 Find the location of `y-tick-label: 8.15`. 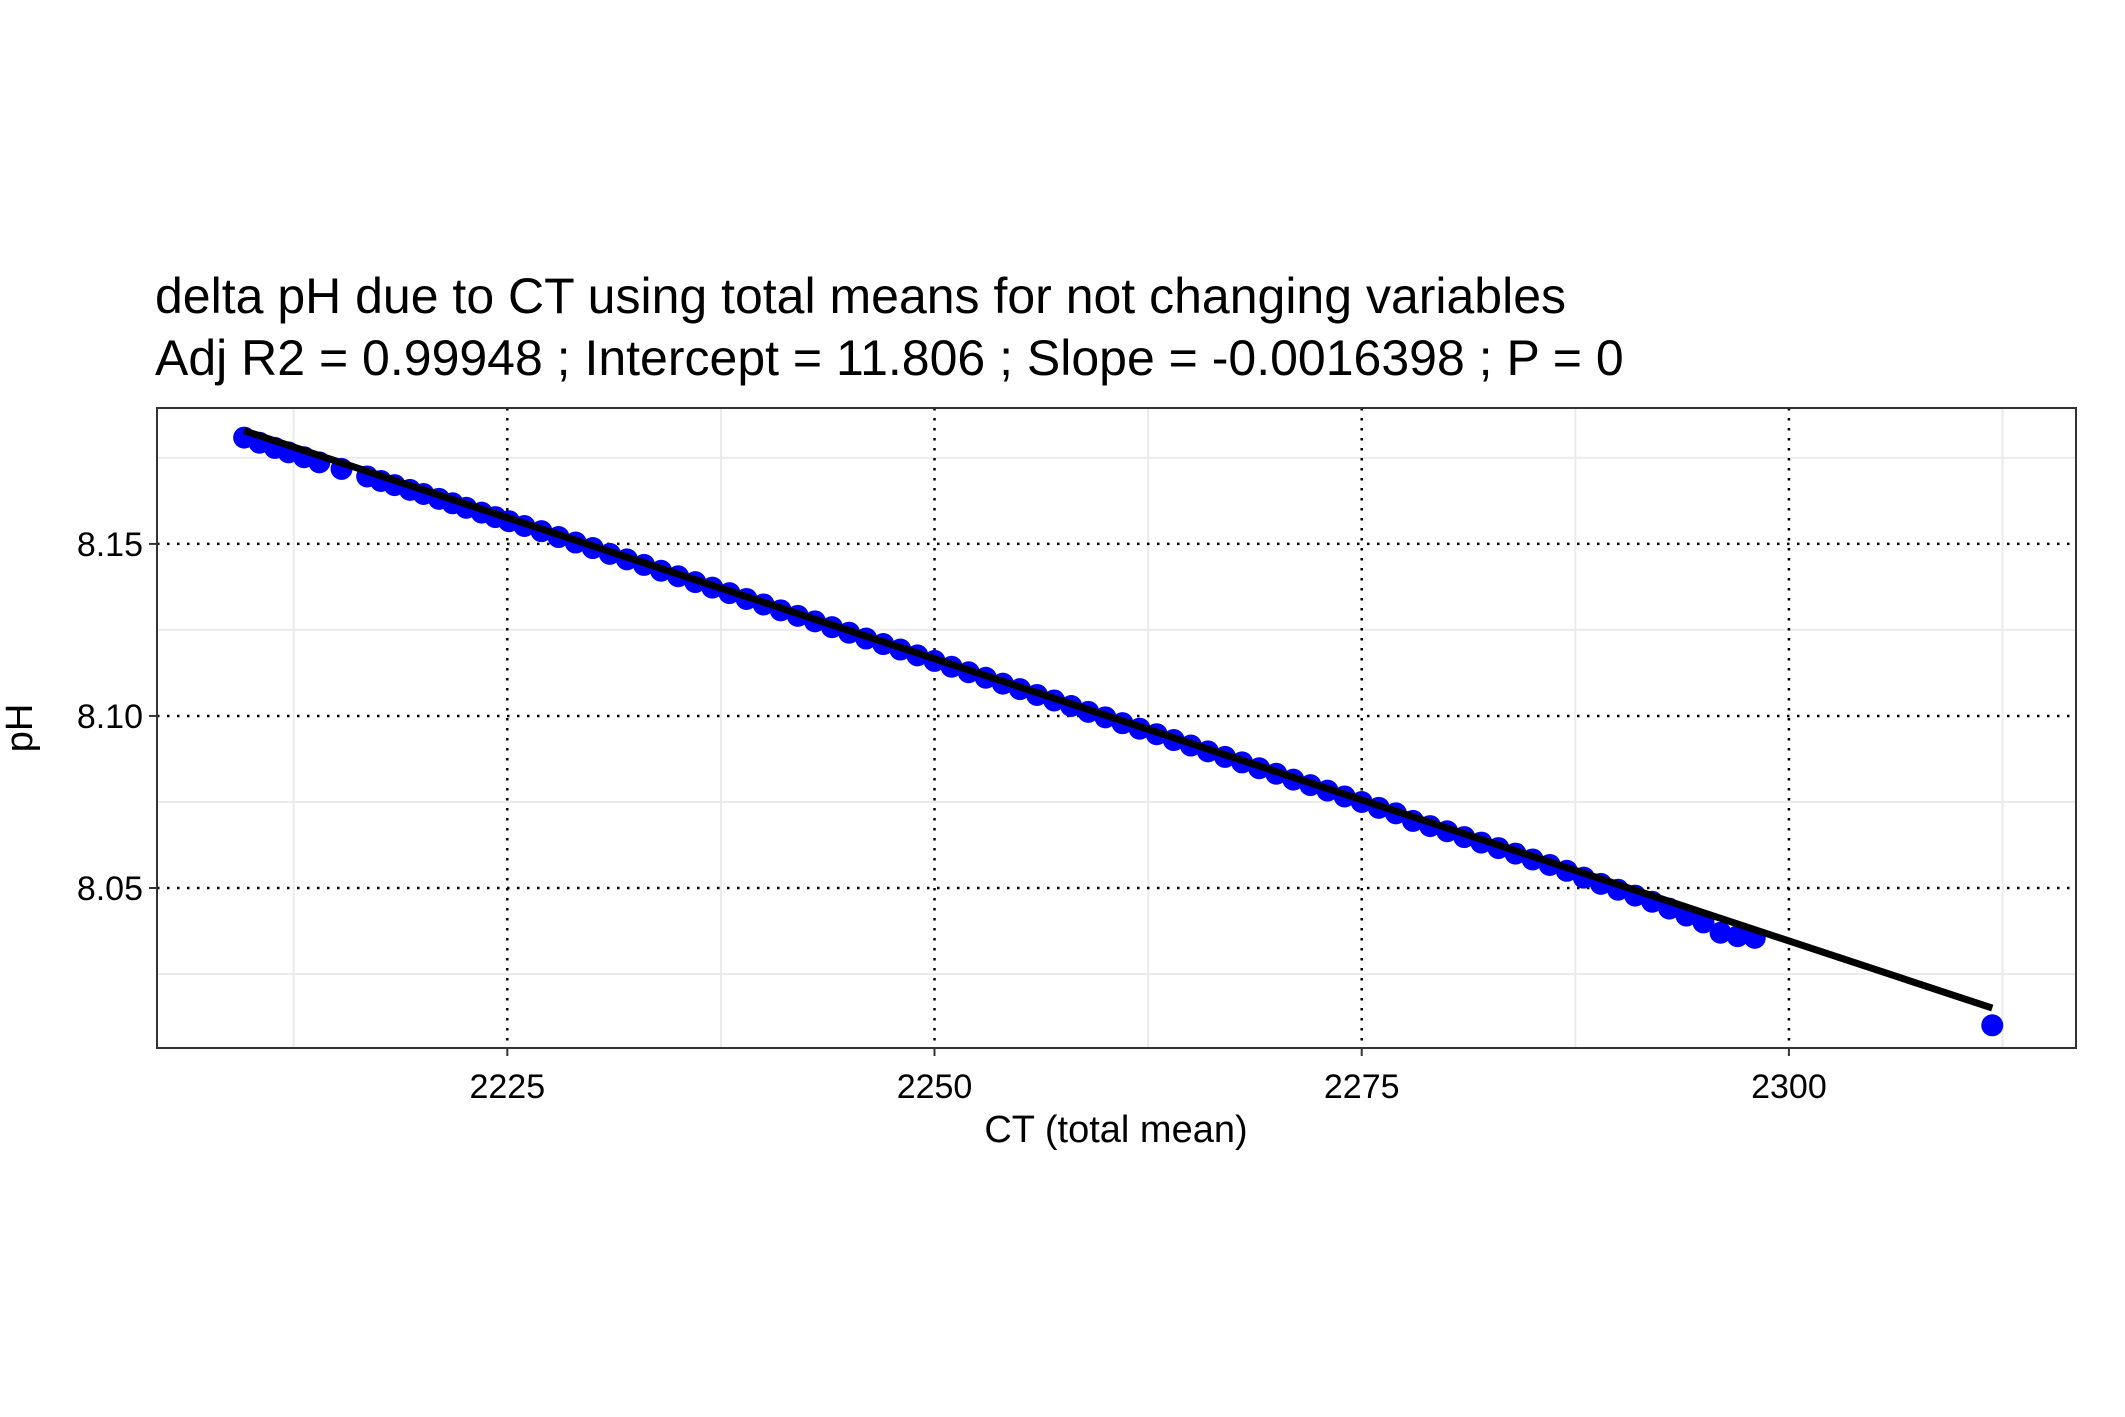

y-tick-label: 8.15 is located at coordinates (110, 545).